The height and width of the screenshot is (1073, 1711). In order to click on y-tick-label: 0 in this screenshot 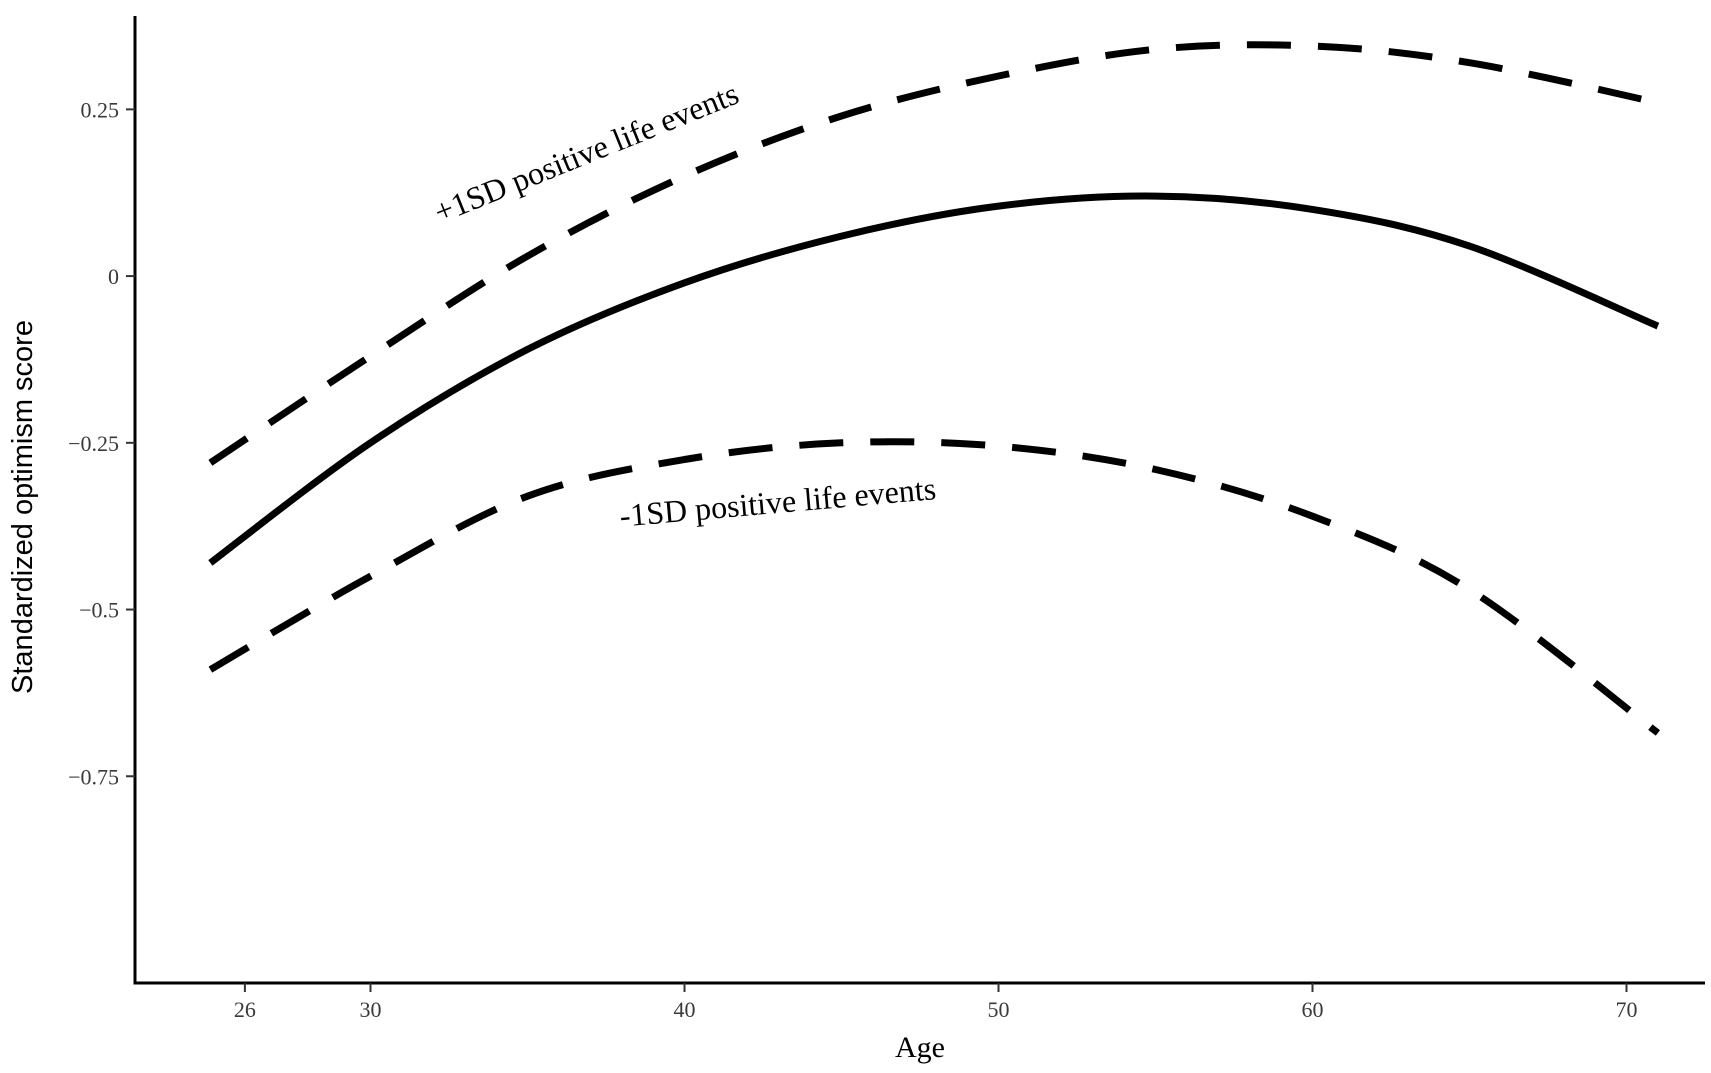, I will do `click(113, 276)`.